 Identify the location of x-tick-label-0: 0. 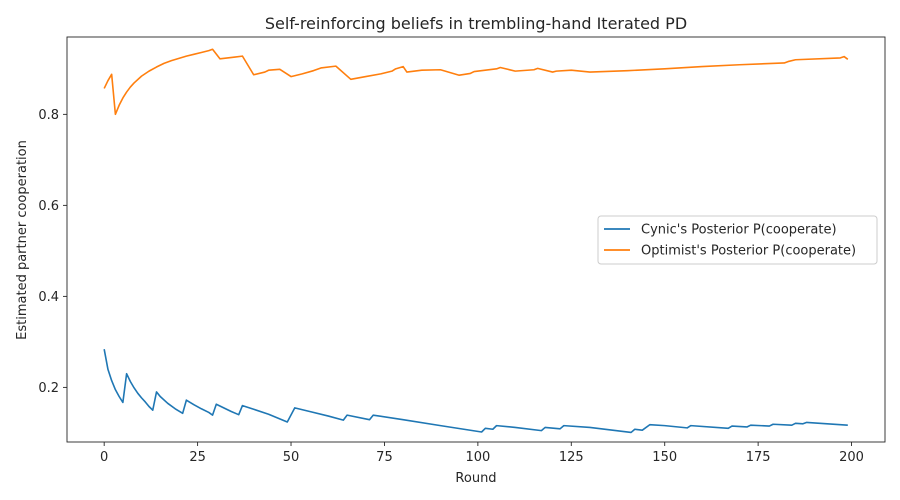
(104, 457).